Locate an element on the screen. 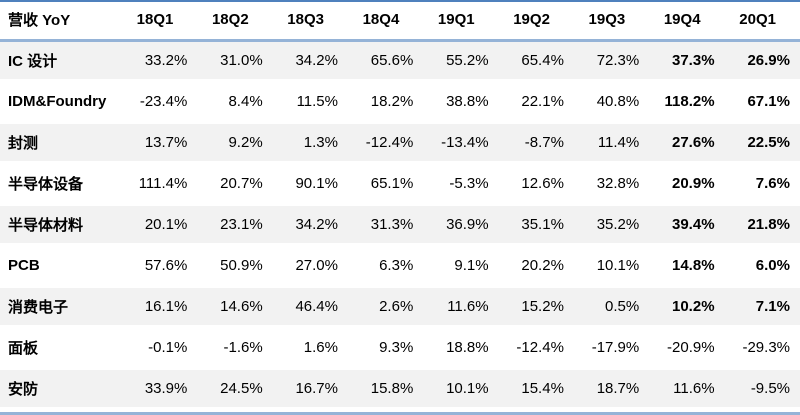 The height and width of the screenshot is (415, 800). row-label: PCB is located at coordinates (61, 267).